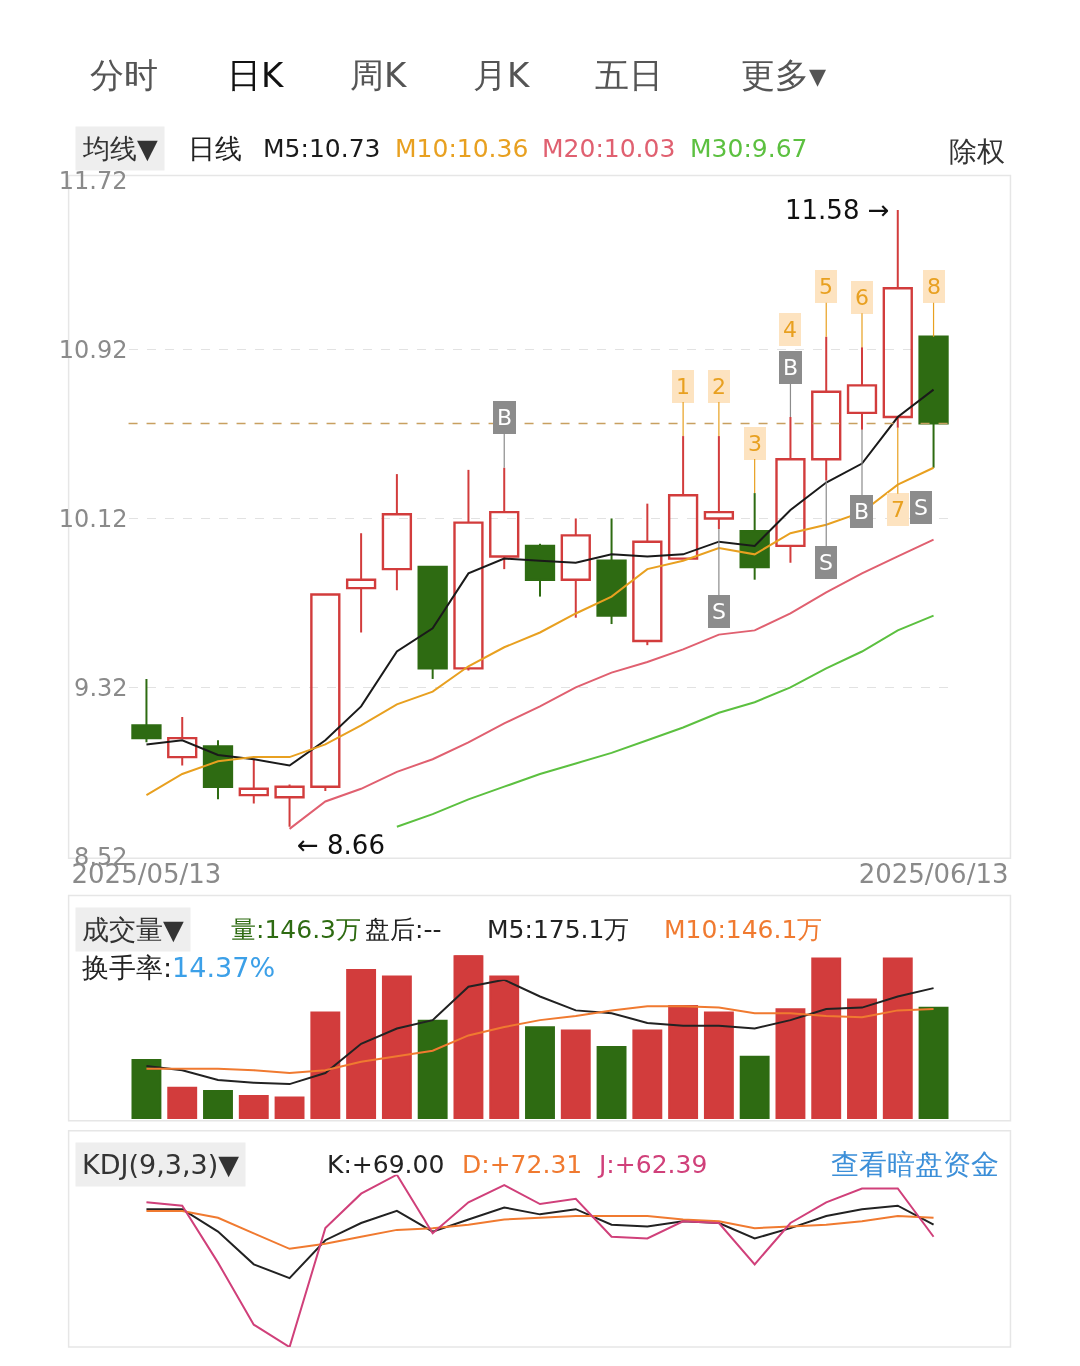 The width and height of the screenshot is (1080, 1366). Describe the element at coordinates (124, 75) in the screenshot. I see `text: 分时` at that location.